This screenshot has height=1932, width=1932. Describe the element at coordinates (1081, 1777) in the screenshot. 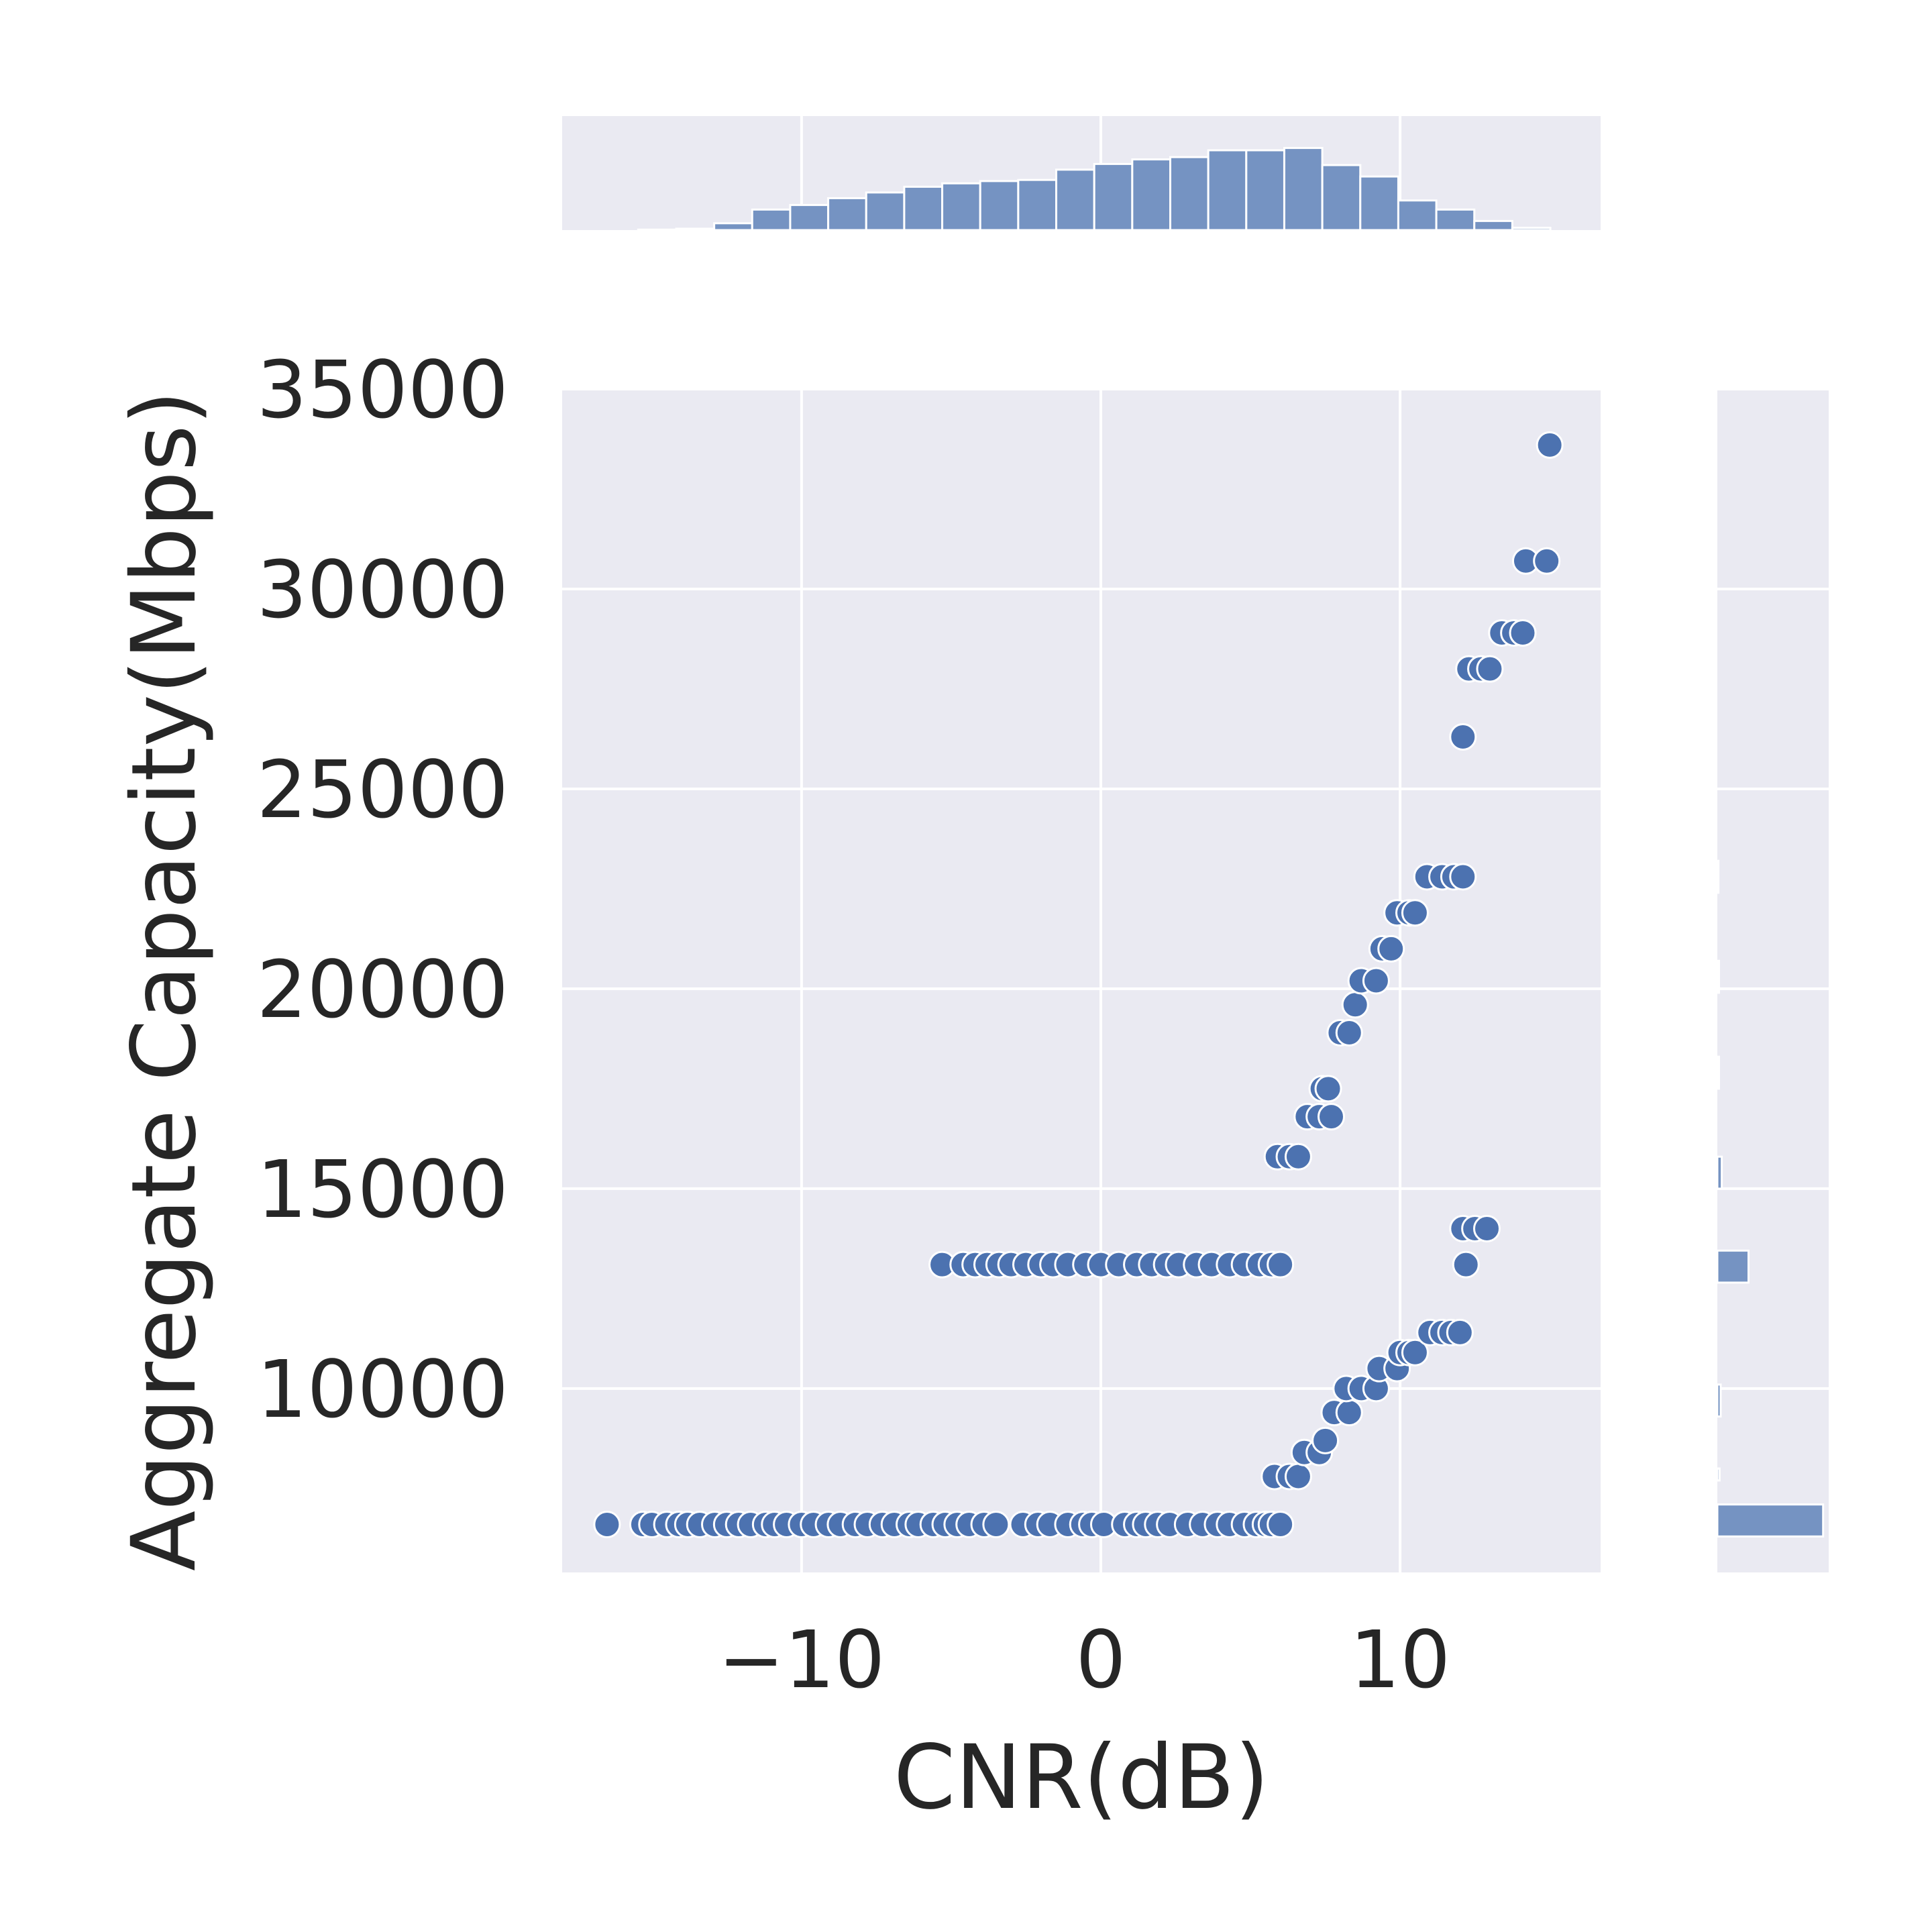

I see `x-axis-label: CNR(dB)` at that location.